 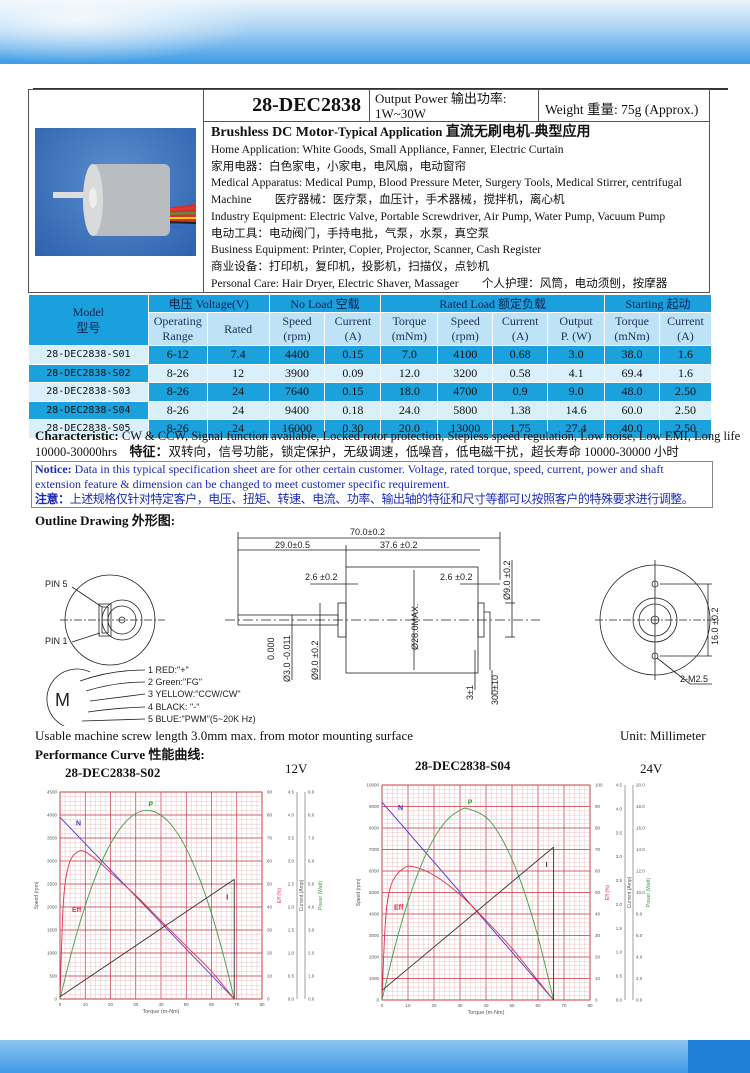 I want to click on value-cell: 6-12, so click(x=177, y=355).